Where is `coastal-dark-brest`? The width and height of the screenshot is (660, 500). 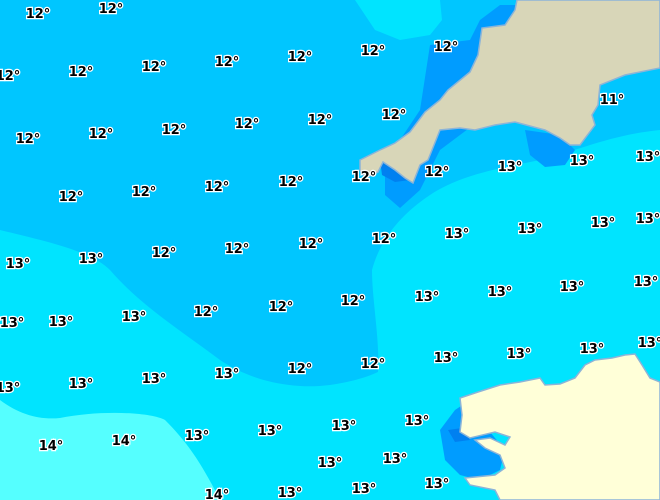
coastal-dark-brest is located at coordinates (472, 440).